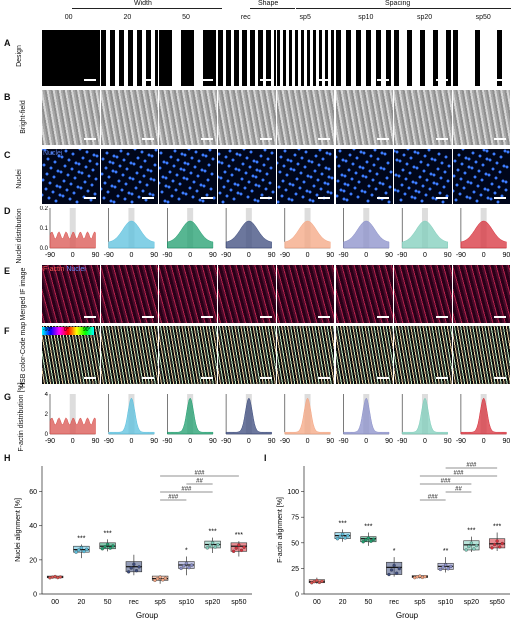 Image resolution: width=520 pixels, height=625 pixels. Describe the element at coordinates (44, 209) in the screenshot. I see `dist-ytick: 0.2` at that location.